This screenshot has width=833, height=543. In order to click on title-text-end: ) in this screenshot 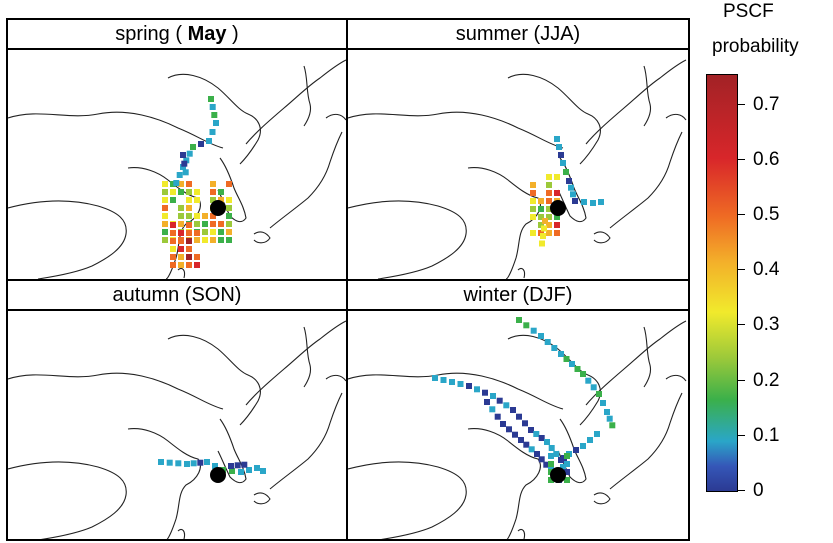, I will do `click(235, 33)`.